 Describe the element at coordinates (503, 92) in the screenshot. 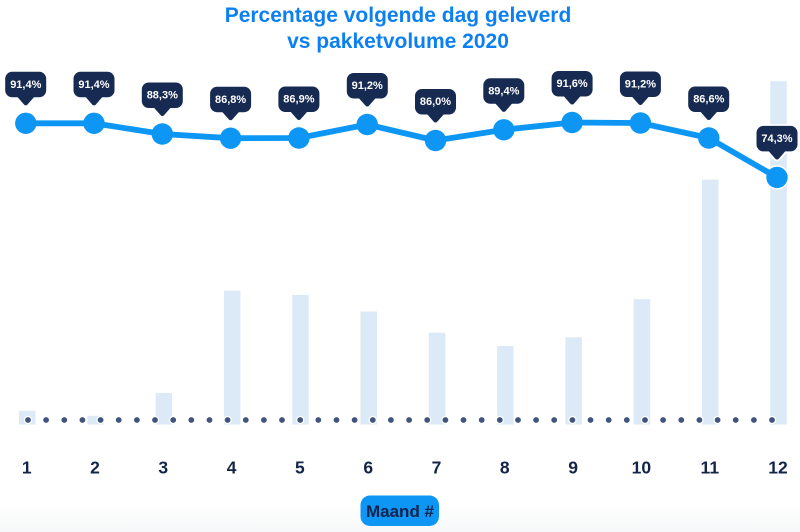

I see `svg-text: 89,4%` at that location.